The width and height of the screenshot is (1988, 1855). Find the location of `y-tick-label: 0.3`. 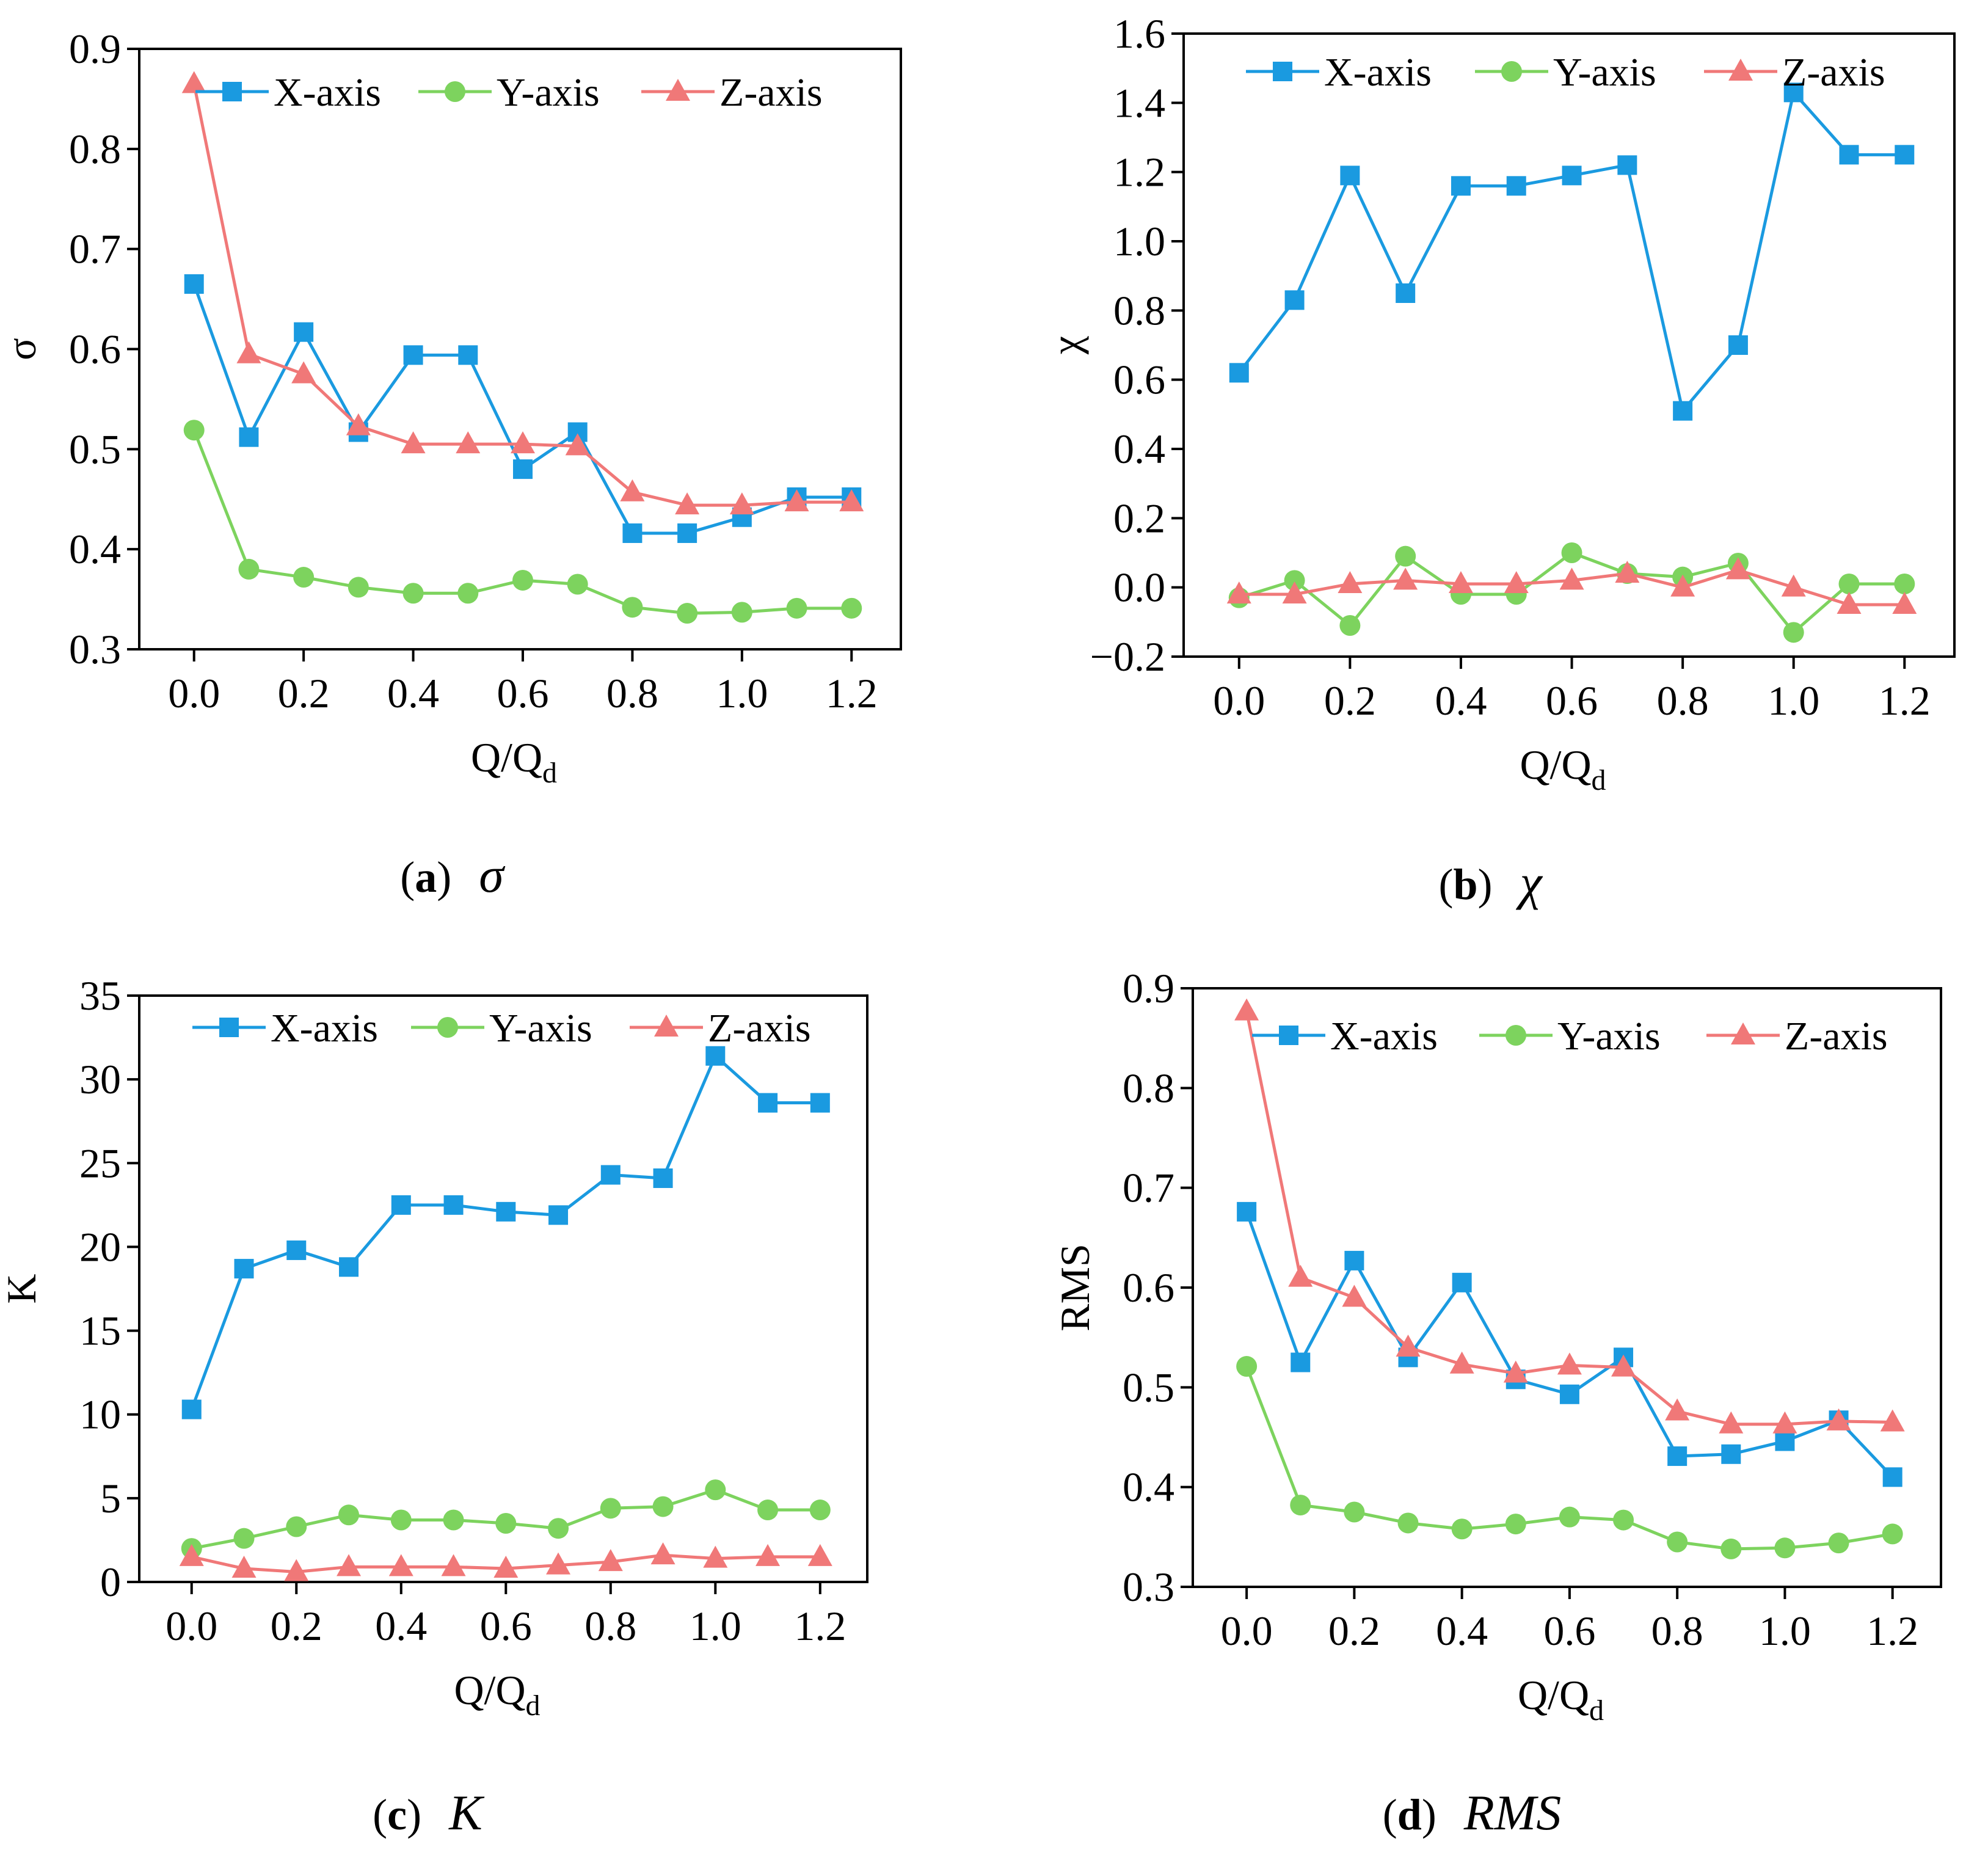

y-tick-label: 0.3 is located at coordinates (1148, 1587).